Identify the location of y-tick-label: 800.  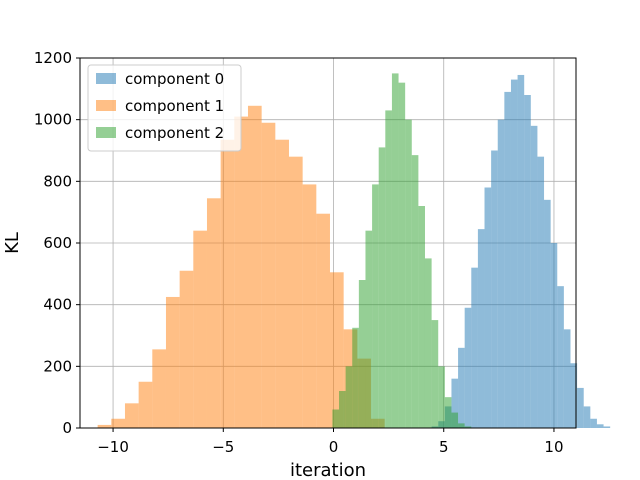
(57, 181).